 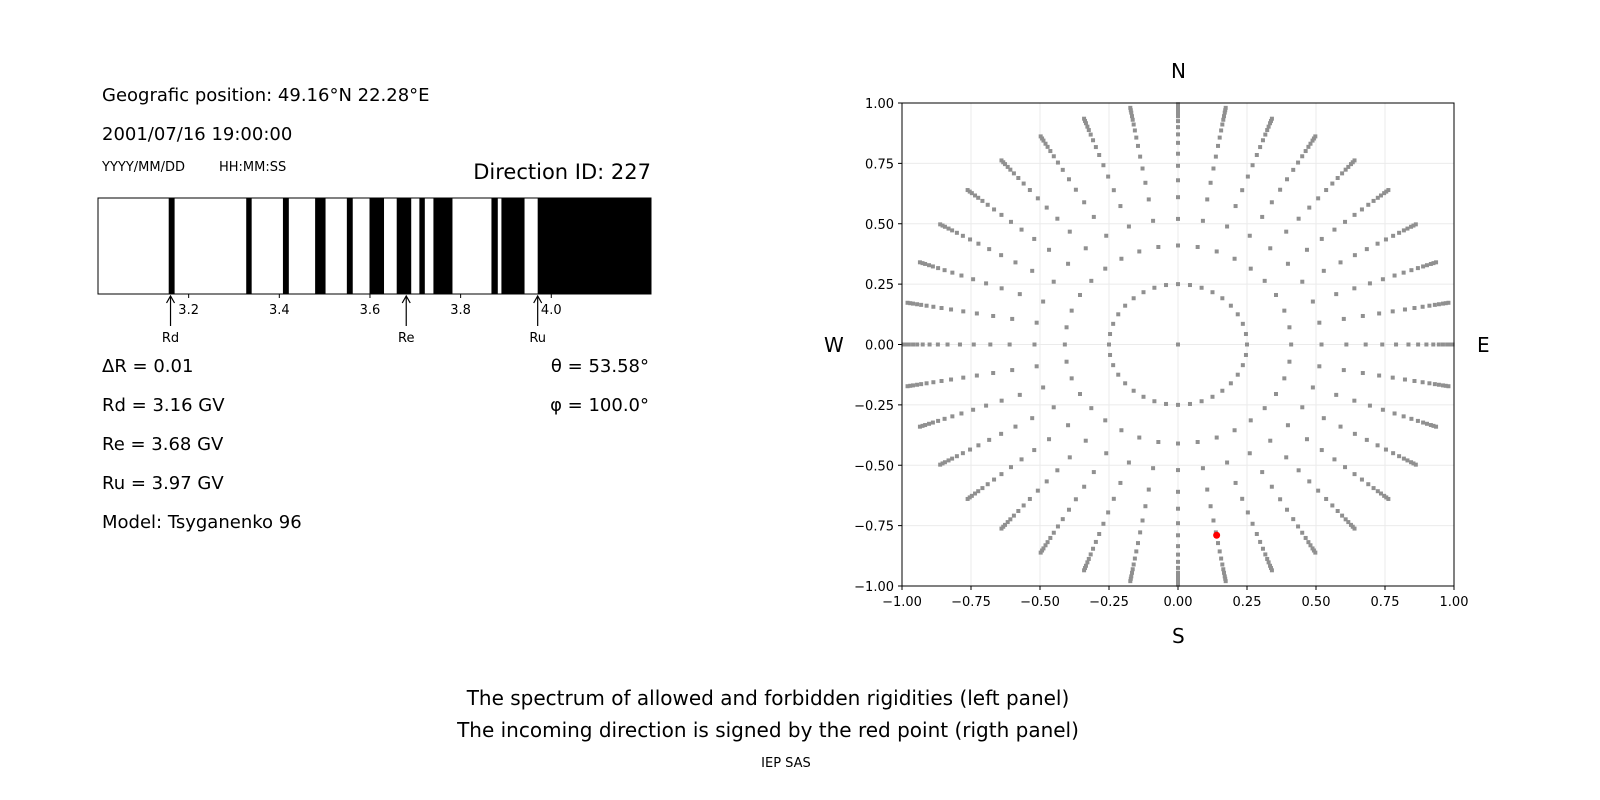 What do you see at coordinates (879, 164) in the screenshot?
I see `y-tick-label: 0.75` at bounding box center [879, 164].